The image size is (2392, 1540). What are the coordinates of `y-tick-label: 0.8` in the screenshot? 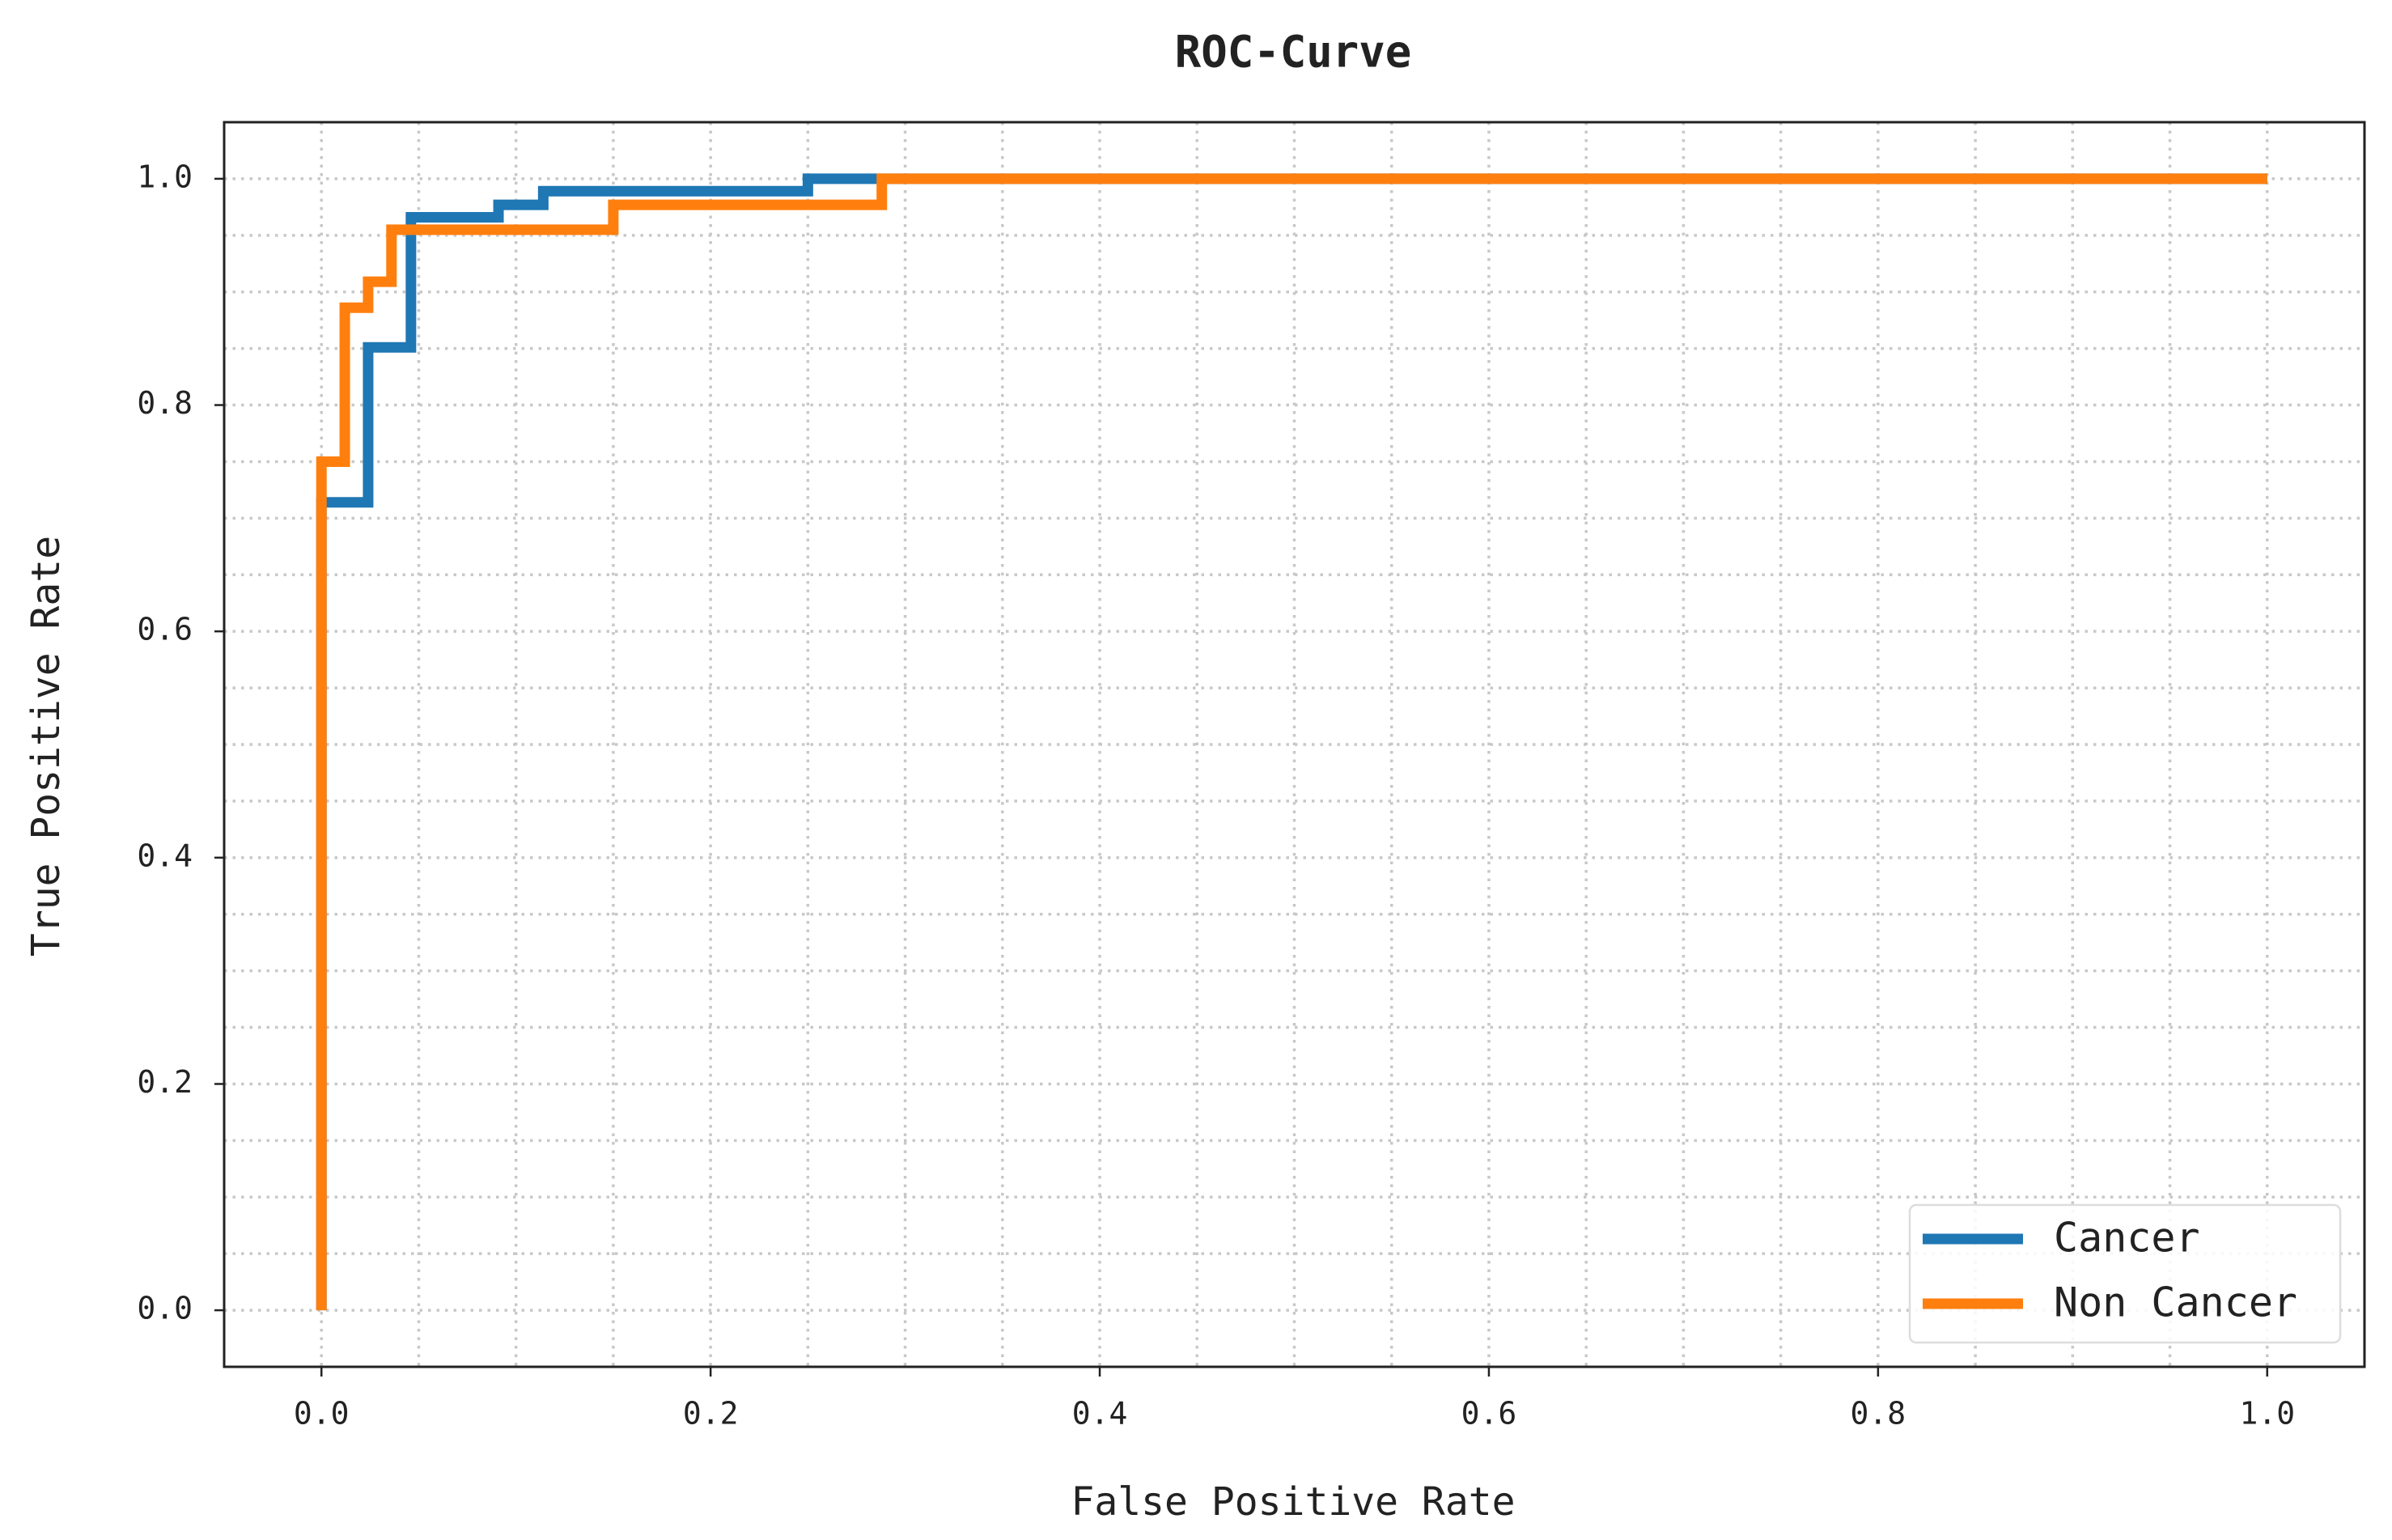 It's located at (165, 403).